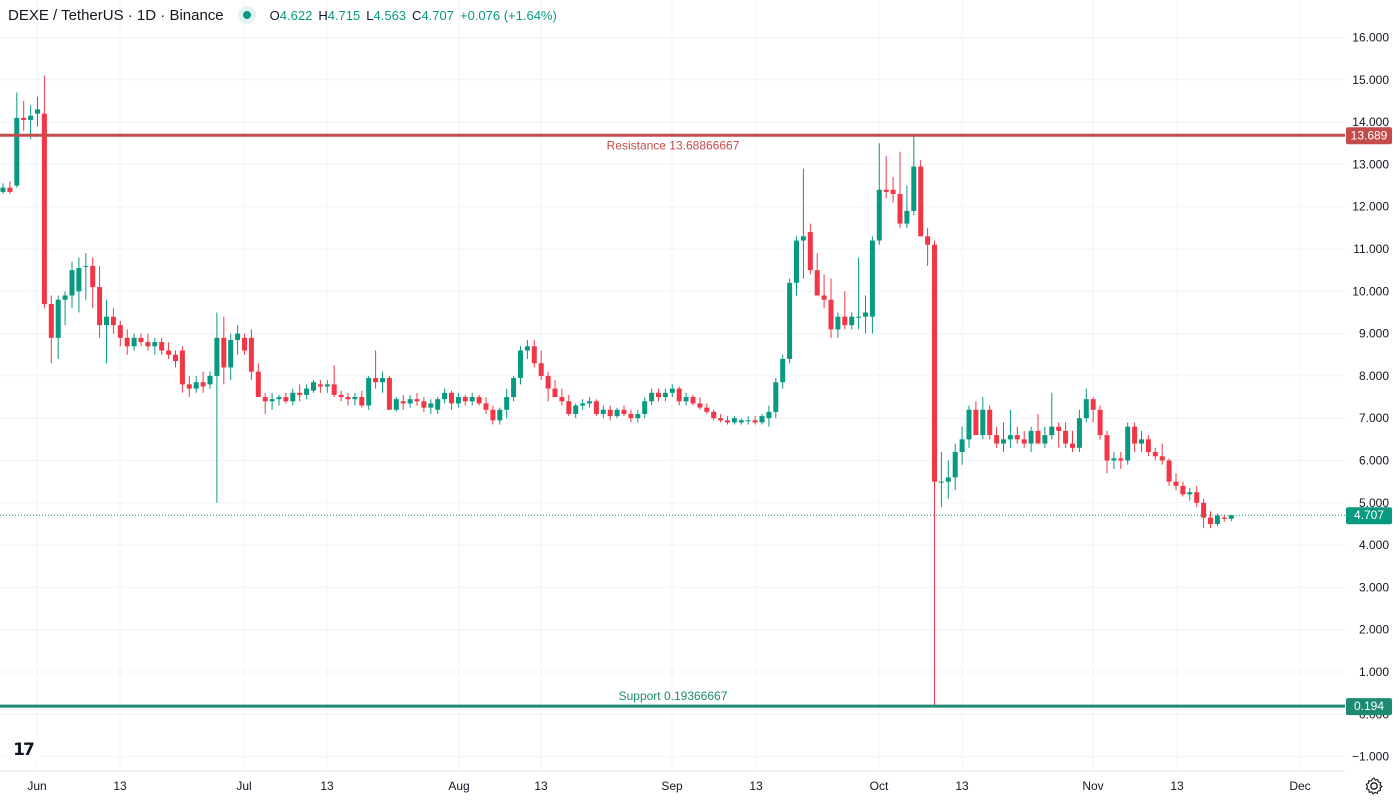 The image size is (1400, 800). Describe the element at coordinates (1370, 80) in the screenshot. I see `y-tick-label: 15.000` at that location.